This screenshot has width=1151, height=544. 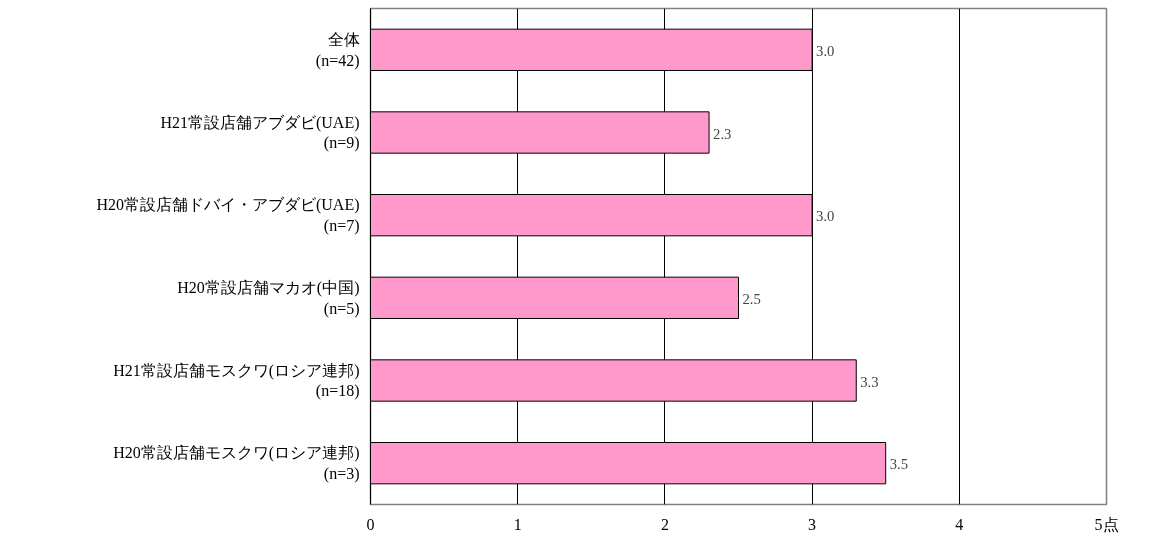 What do you see at coordinates (722, 133) in the screenshot?
I see `data-label: 2.3` at bounding box center [722, 133].